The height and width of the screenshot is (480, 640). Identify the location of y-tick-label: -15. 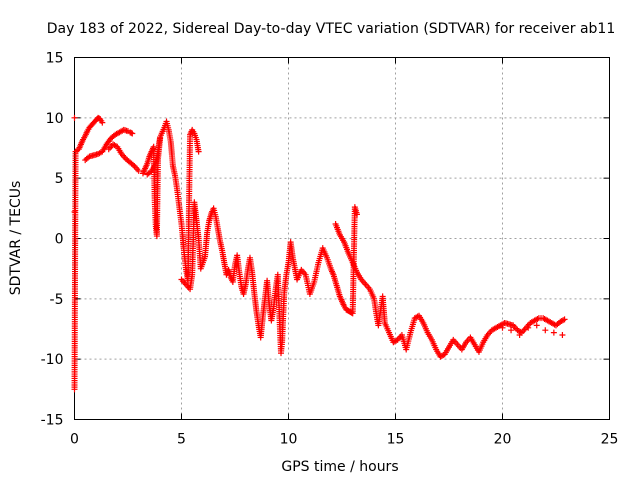
(52, 421).